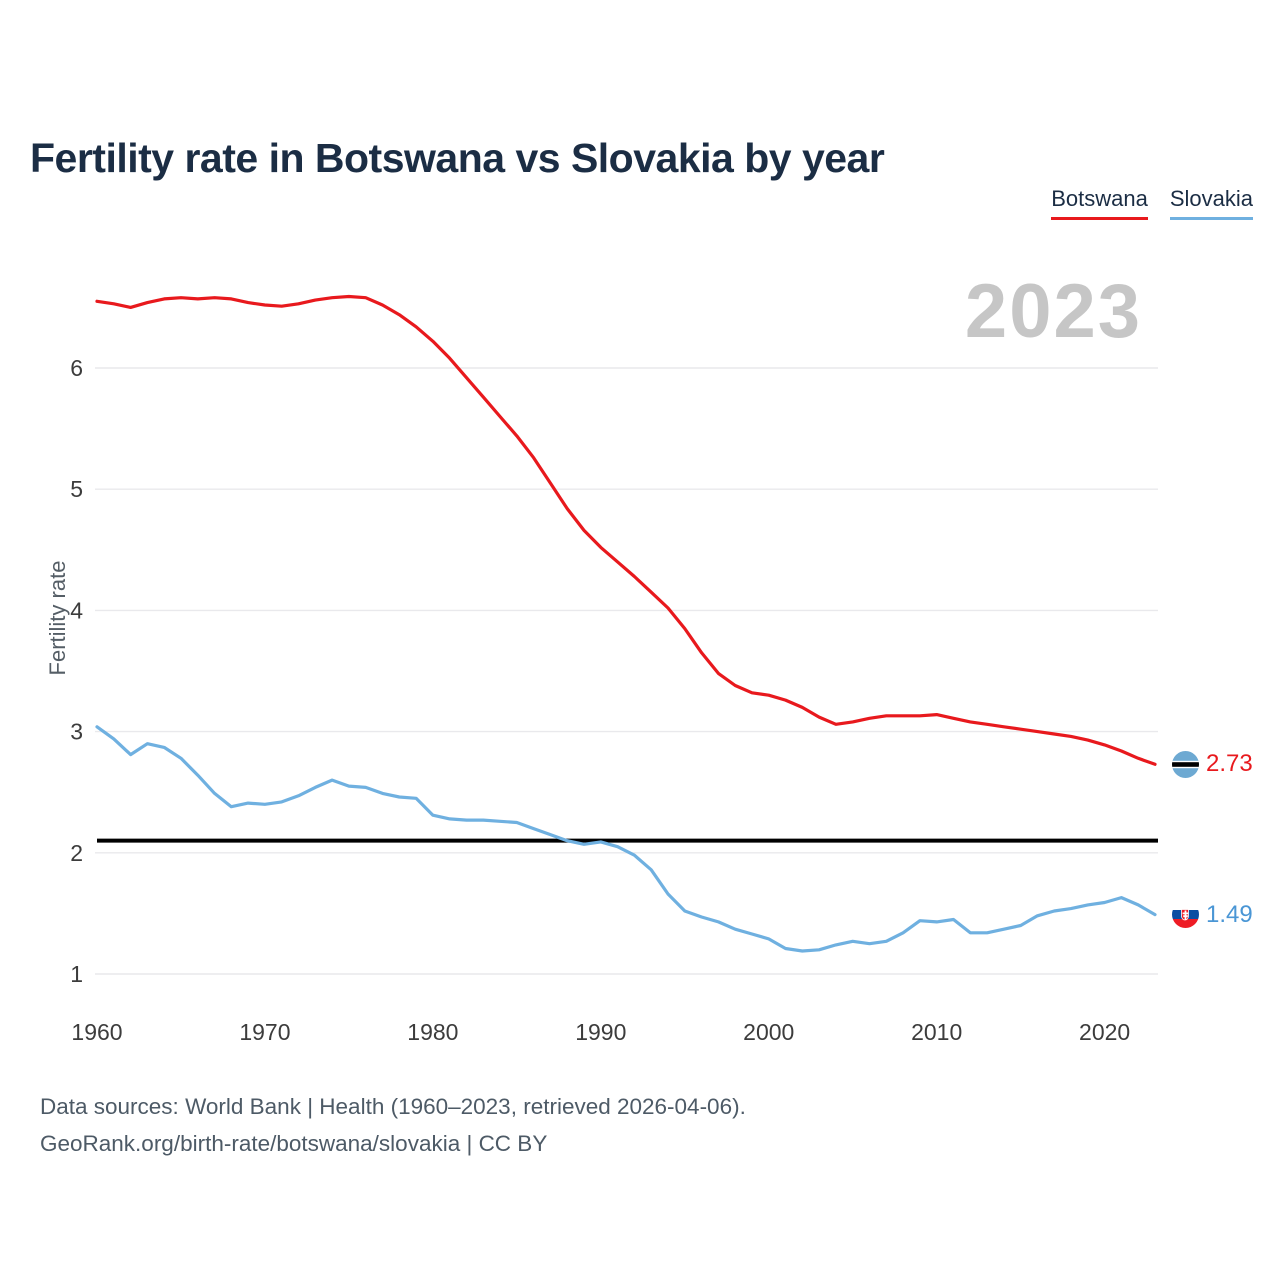 This screenshot has height=1280, width=1280. Describe the element at coordinates (432, 1032) in the screenshot. I see `x-tick-label: 1980` at that location.